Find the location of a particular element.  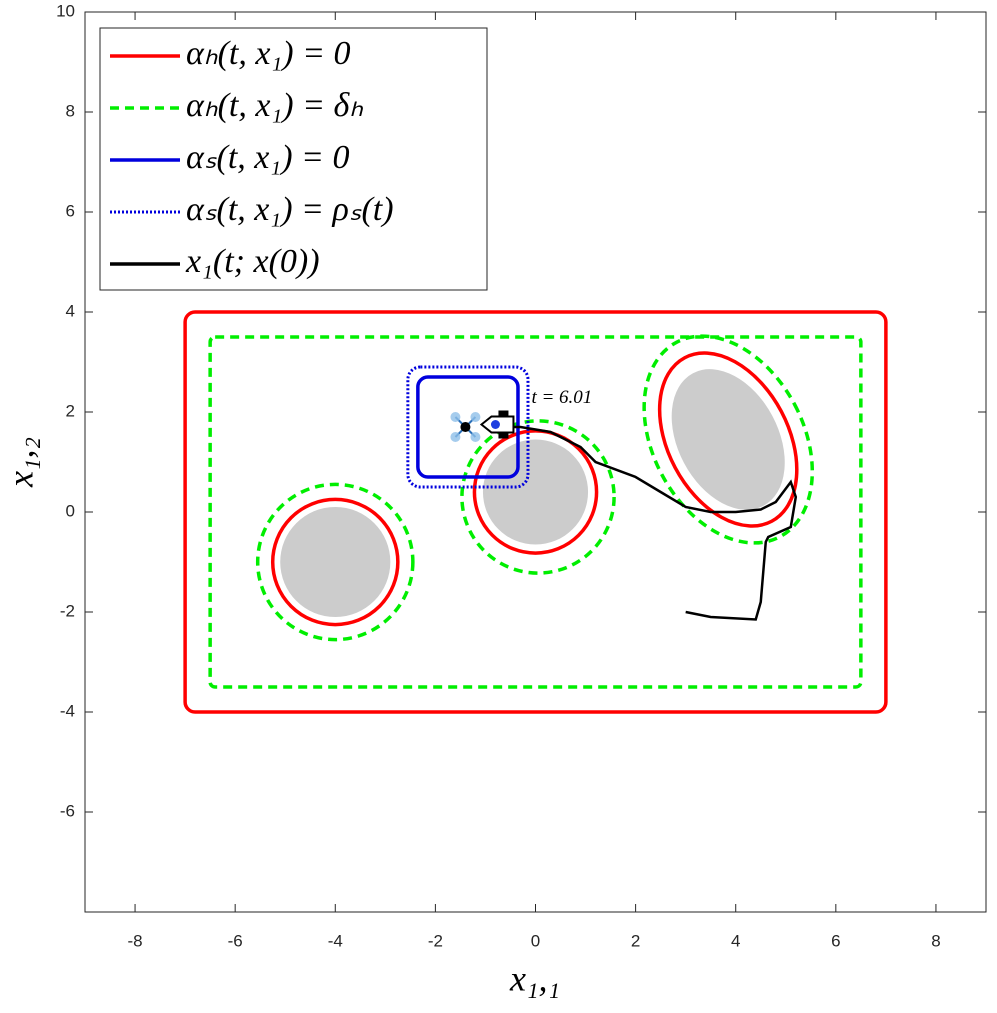

x-tick-label: -4 is located at coordinates (335, 940).